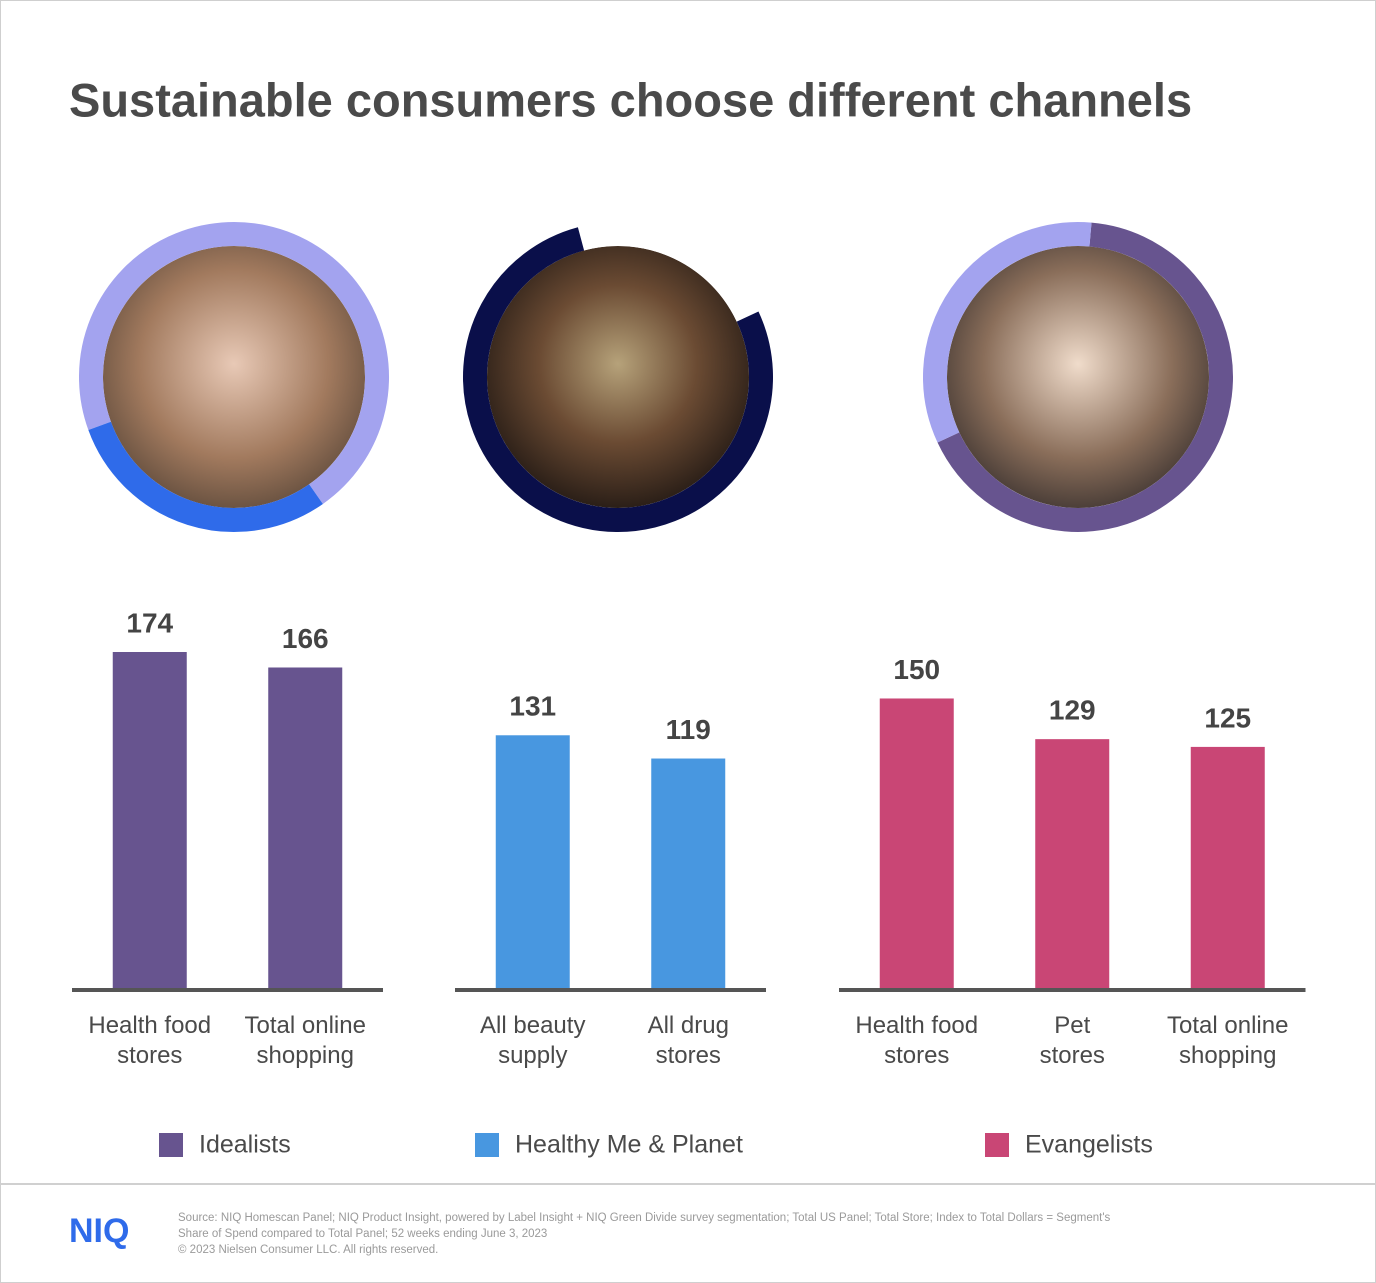 The image size is (1376, 1283). I want to click on value-label: 129, so click(1072, 710).